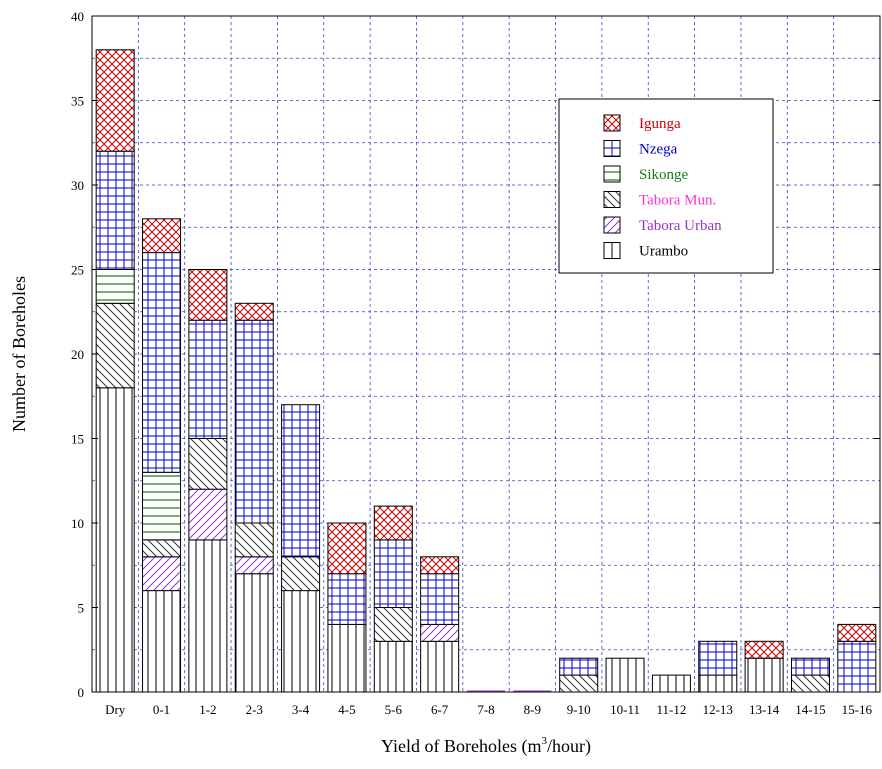 The width and height of the screenshot is (882, 769). What do you see at coordinates (532, 709) in the screenshot?
I see `x-tick-label: 8-9` at bounding box center [532, 709].